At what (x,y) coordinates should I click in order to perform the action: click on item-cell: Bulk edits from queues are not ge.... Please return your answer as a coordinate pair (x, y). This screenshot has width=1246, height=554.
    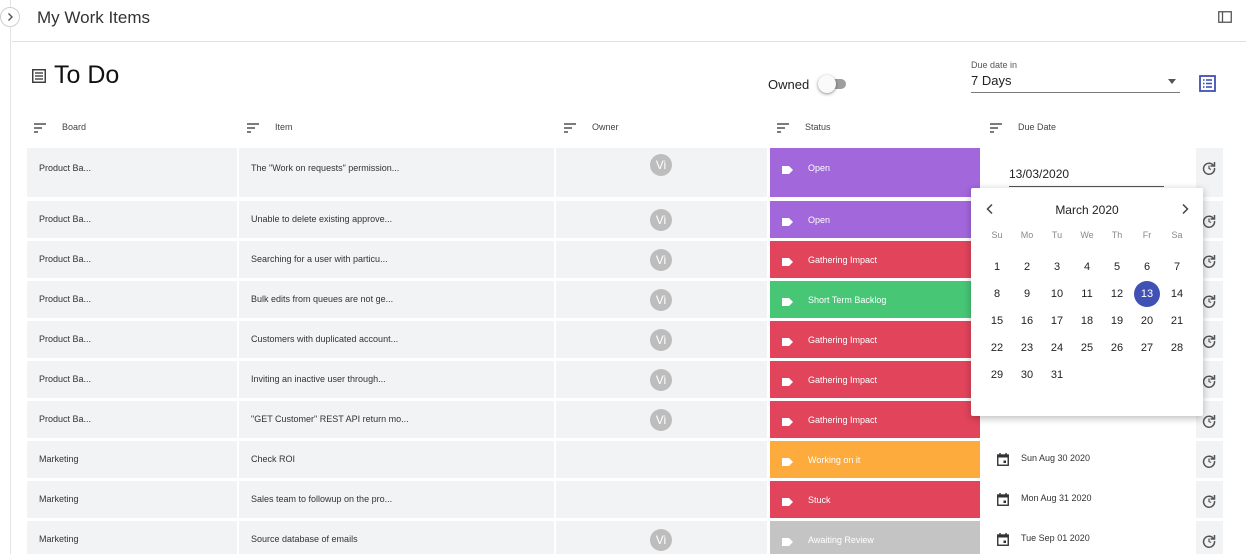
    Looking at the image, I should click on (396, 299).